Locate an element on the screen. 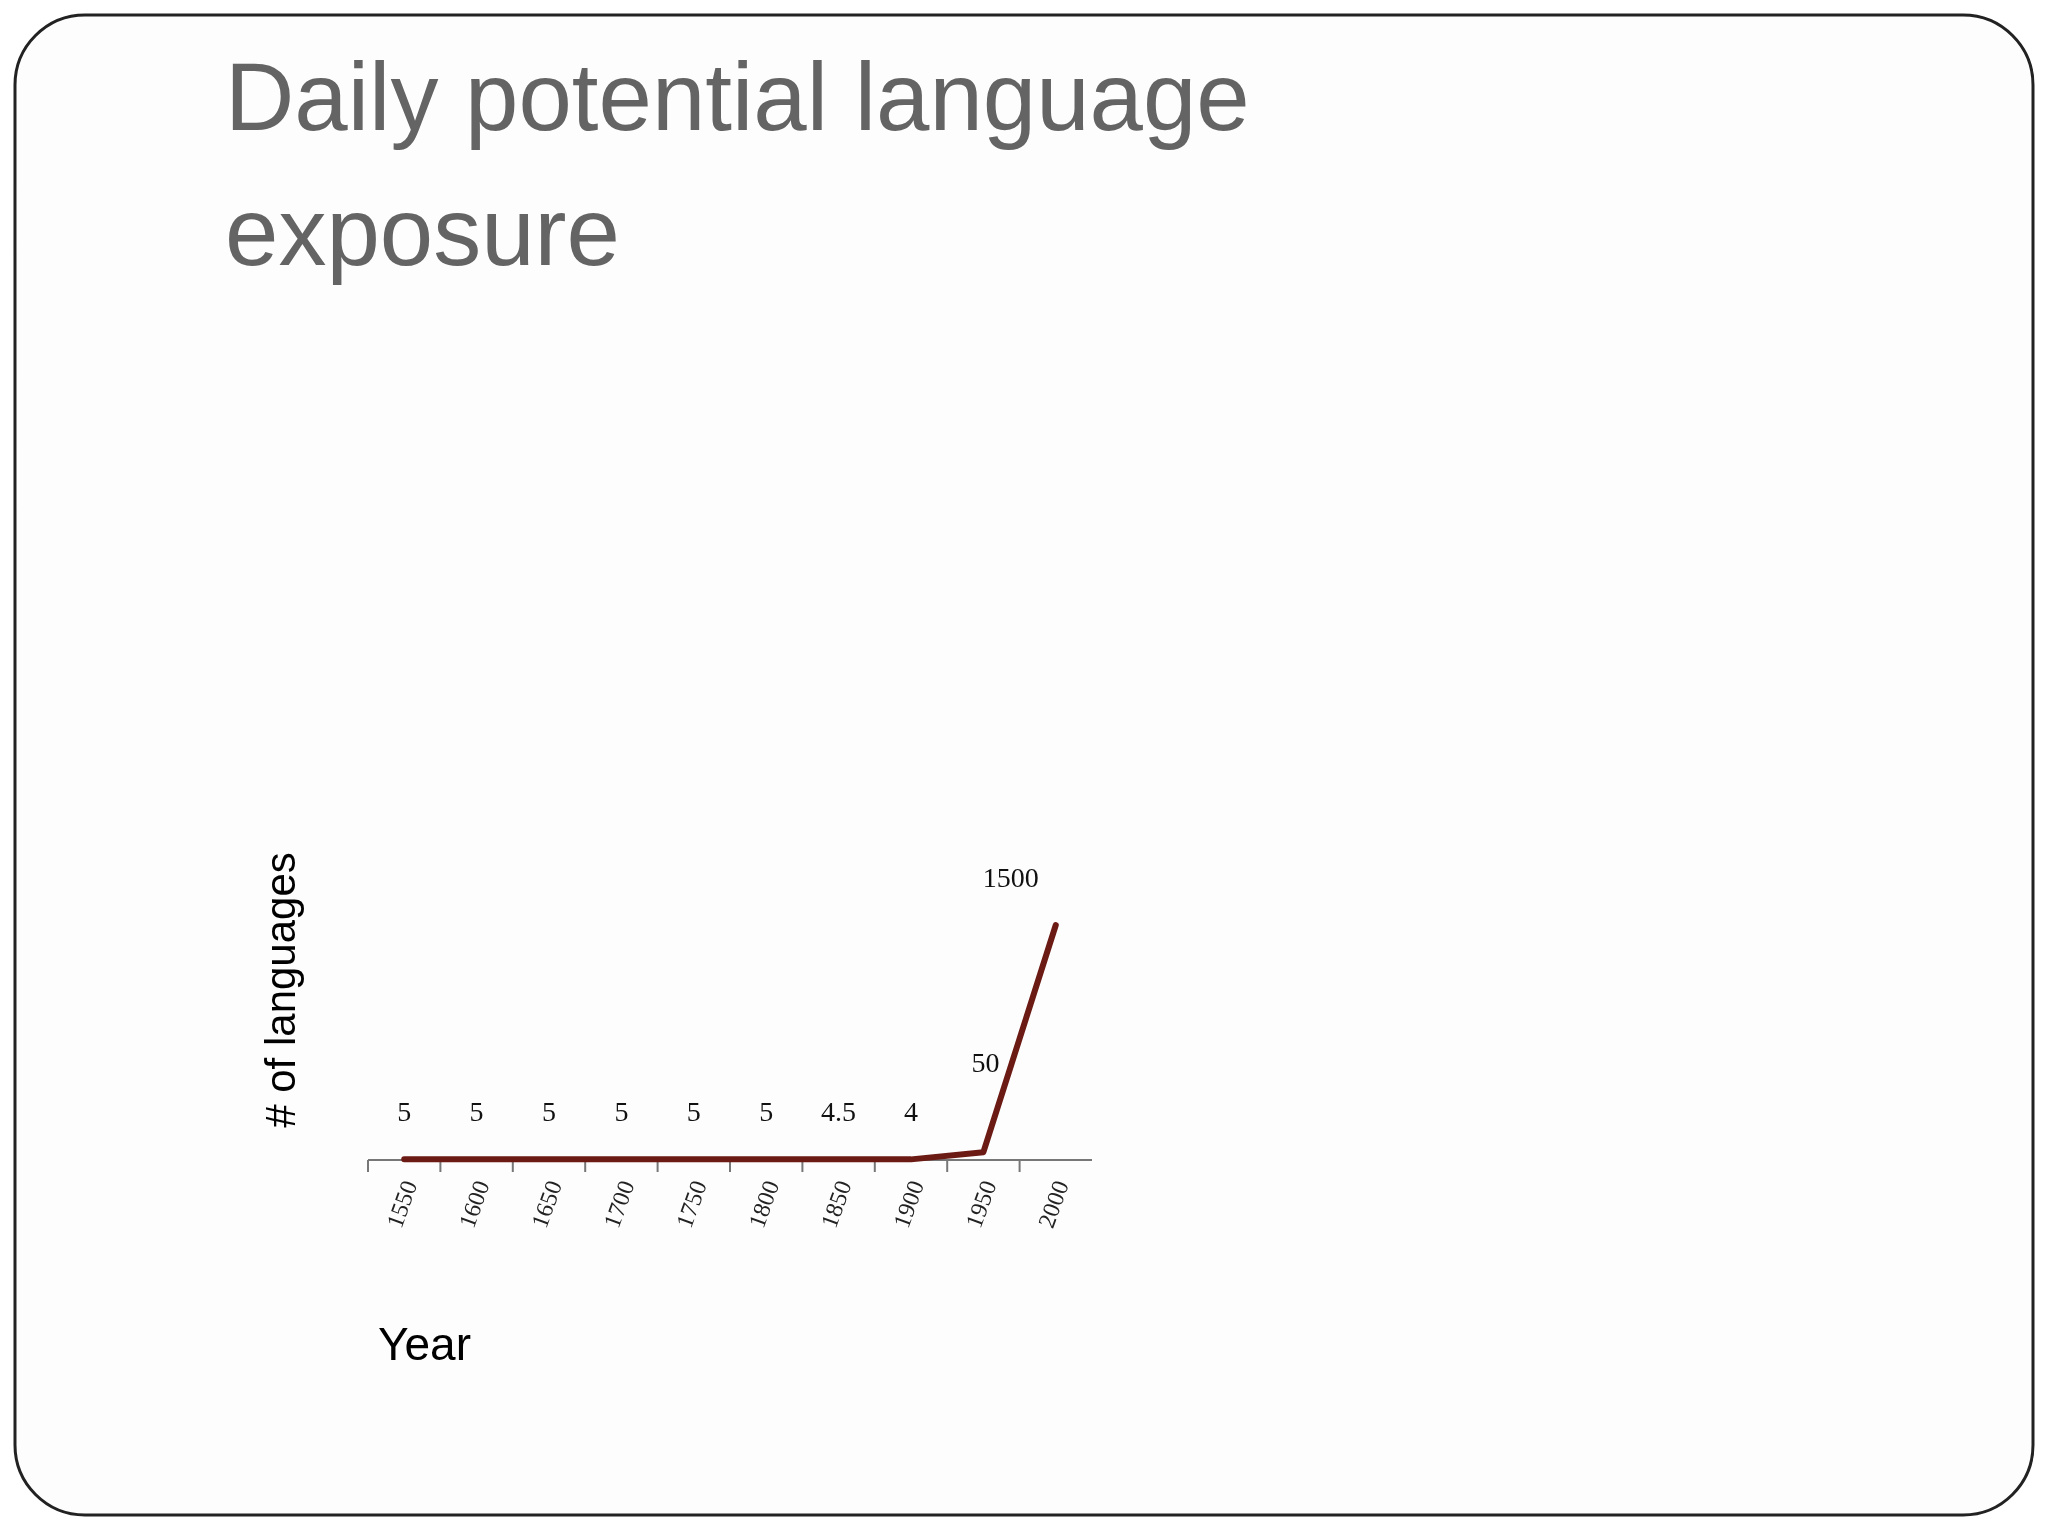  x-tick-label: 1900 is located at coordinates (909, 1204).